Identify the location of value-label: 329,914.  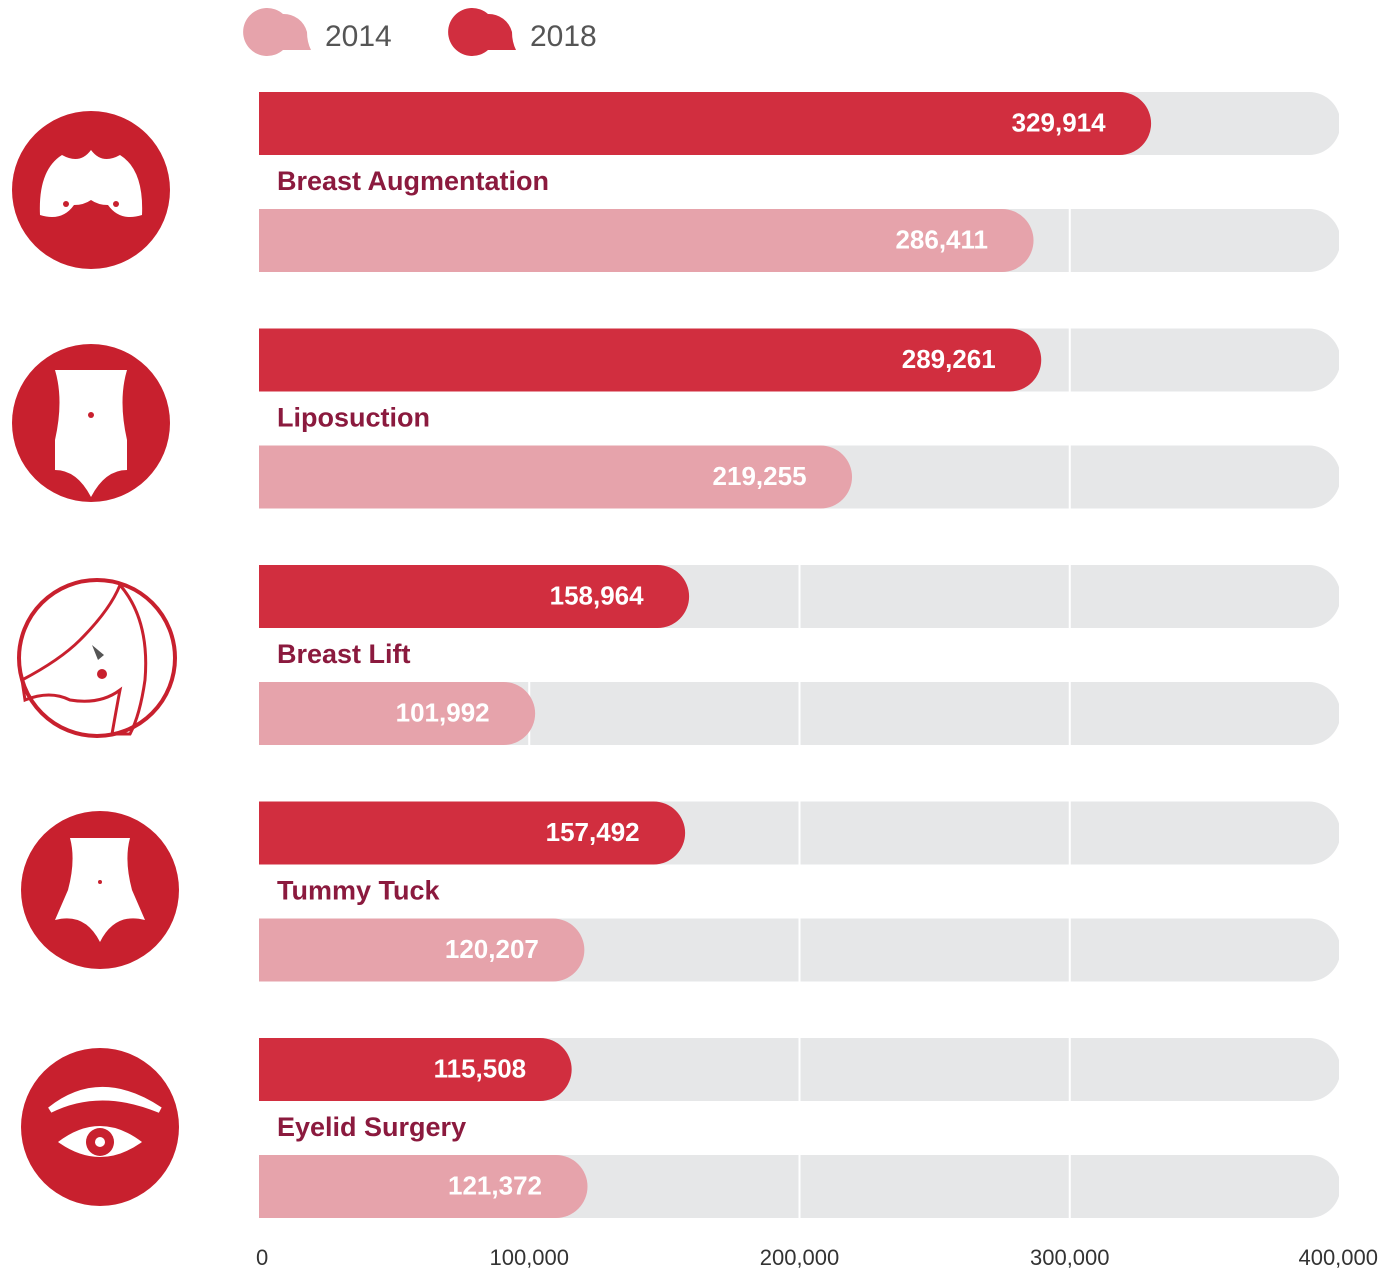
(1059, 122).